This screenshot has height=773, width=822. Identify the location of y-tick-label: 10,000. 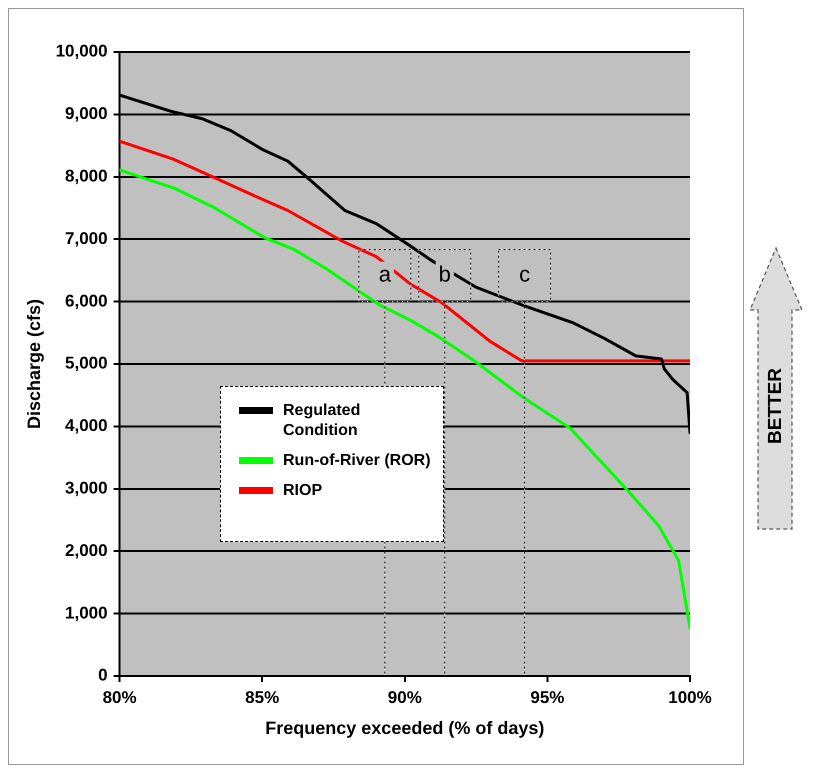
(82, 51).